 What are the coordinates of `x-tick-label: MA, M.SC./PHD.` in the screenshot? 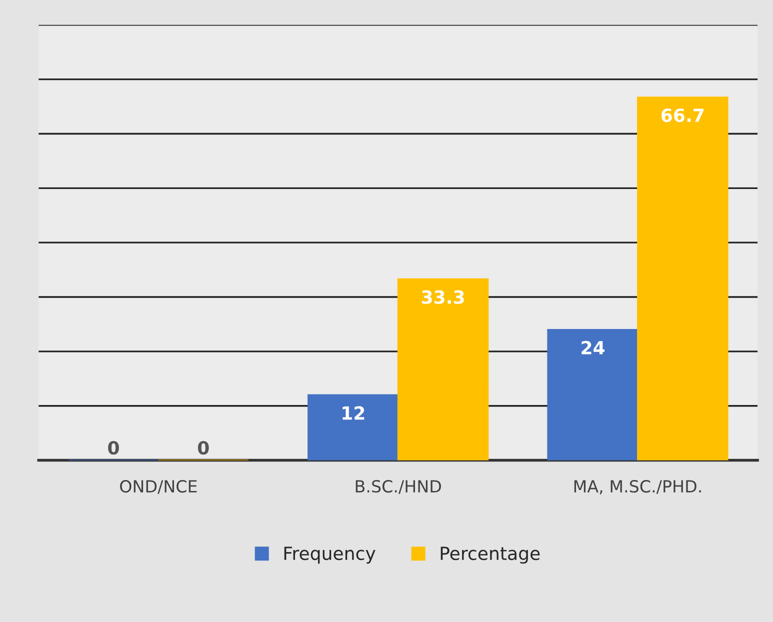 It's located at (637, 487).